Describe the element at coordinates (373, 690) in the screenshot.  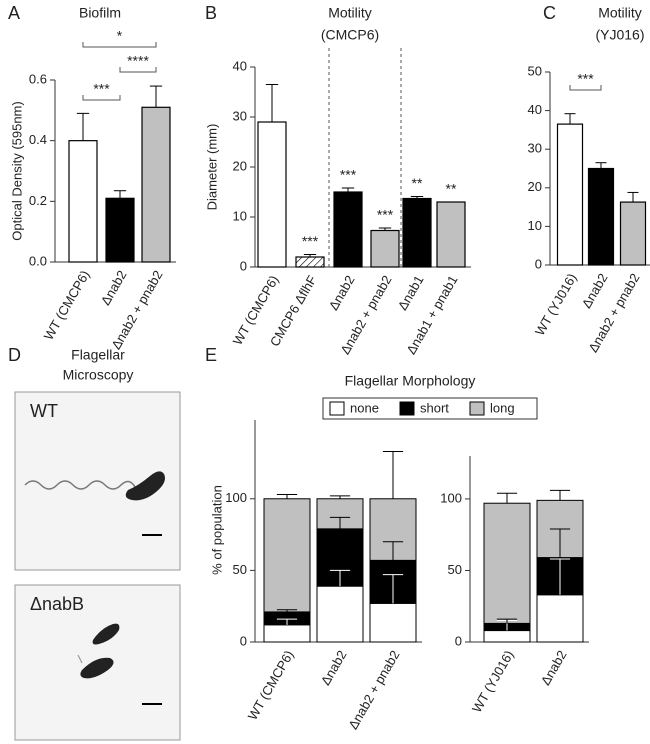
I see `x-tick-label: Δnab2 + pnab2` at that location.